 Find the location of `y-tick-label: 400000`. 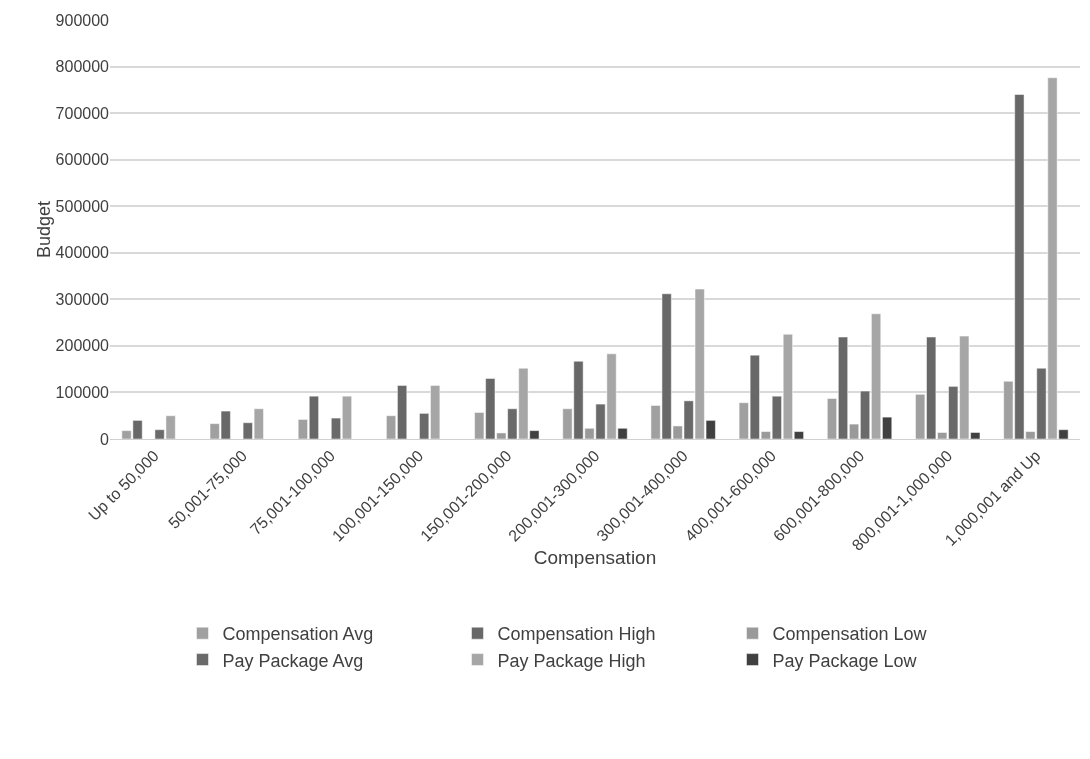

y-tick-label: 400000 is located at coordinates (82, 253).